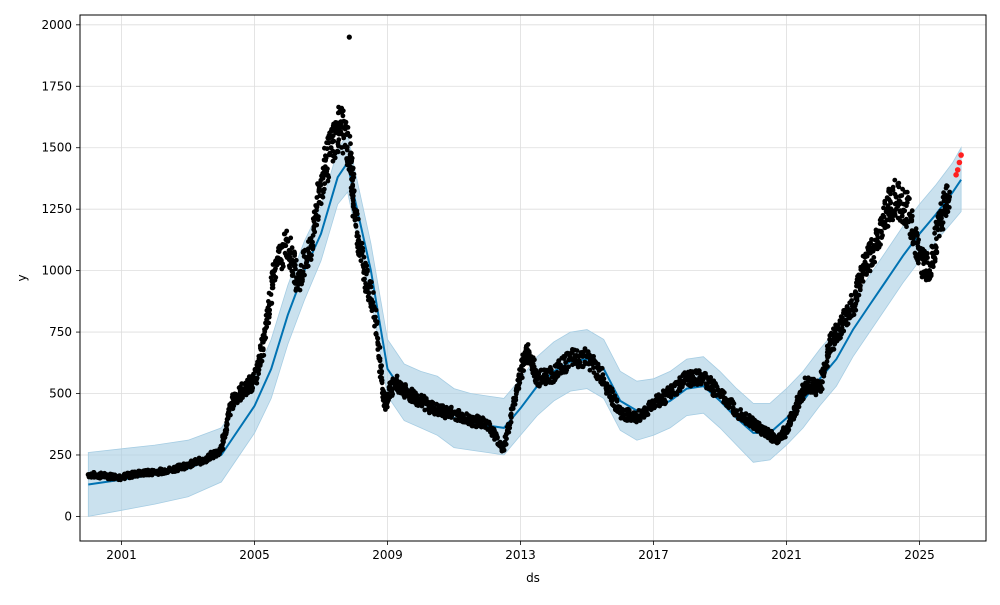  What do you see at coordinates (60, 455) in the screenshot?
I see `y-tick-label: 250` at bounding box center [60, 455].